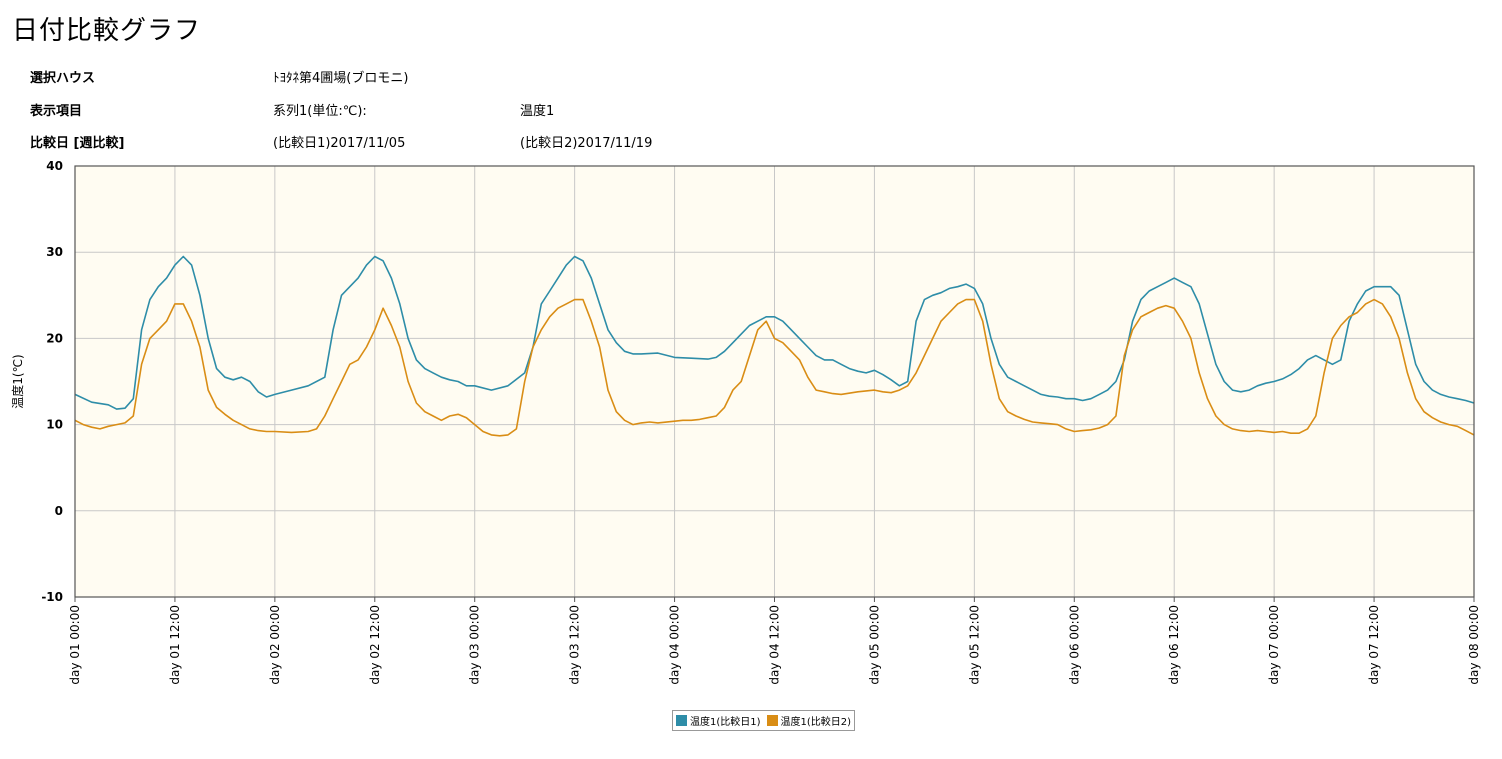 This screenshot has height=759, width=1502. Describe the element at coordinates (1374, 645) in the screenshot. I see `x-tick-label: day 07 12:00` at that location.